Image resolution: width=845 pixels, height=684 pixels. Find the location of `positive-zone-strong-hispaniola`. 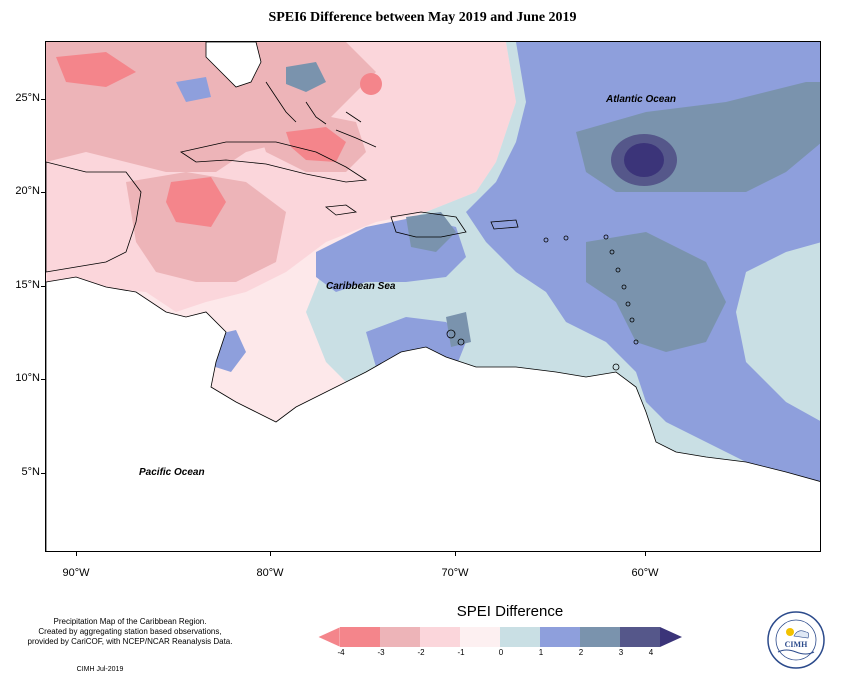

positive-zone-strong-hispaniola is located at coordinates (431, 232).